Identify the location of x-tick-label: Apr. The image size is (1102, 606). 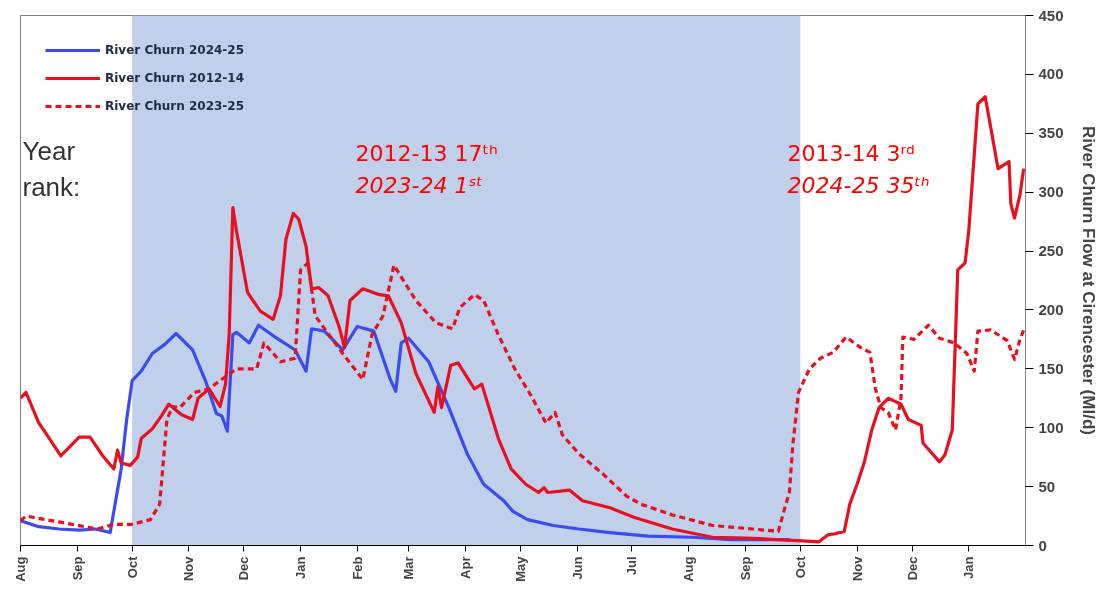
(465, 567).